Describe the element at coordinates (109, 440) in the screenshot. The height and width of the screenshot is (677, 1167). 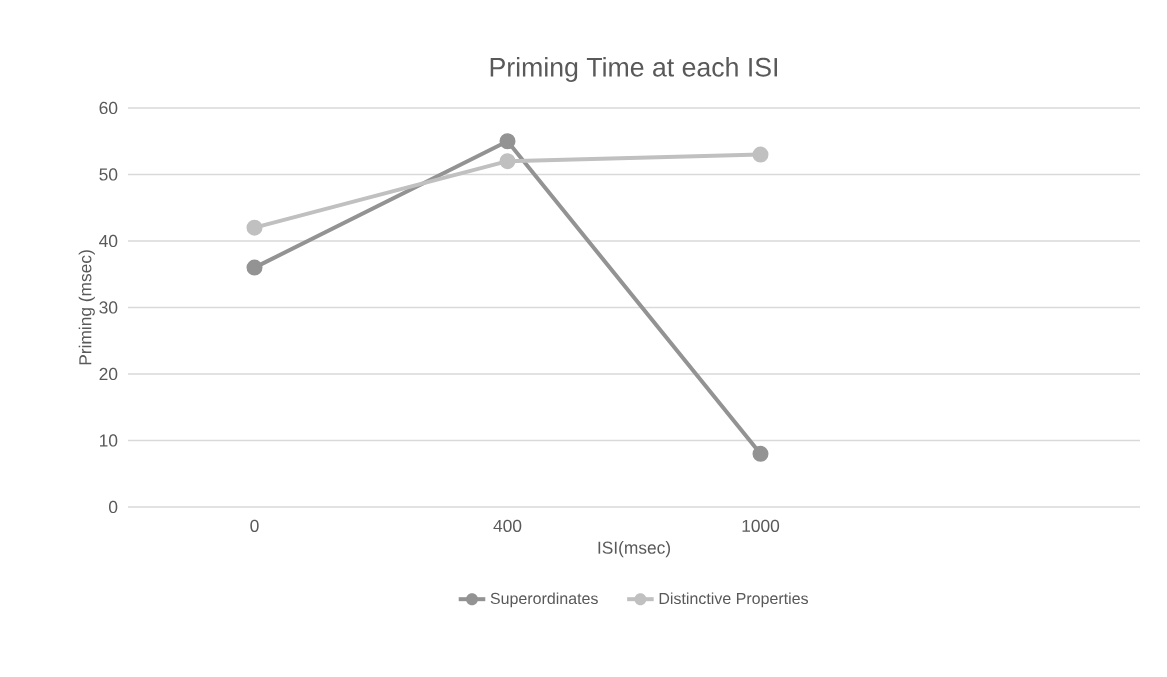
I see `y-tick-label: 10` at that location.